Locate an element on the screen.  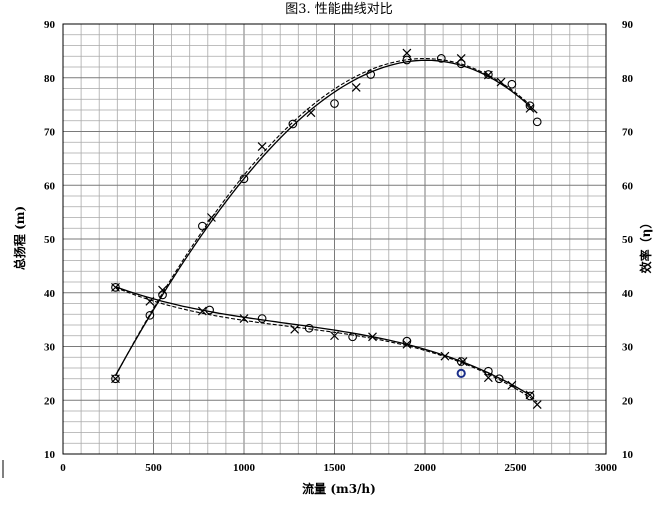
y-tick-label-right: 90 is located at coordinates (628, 25).